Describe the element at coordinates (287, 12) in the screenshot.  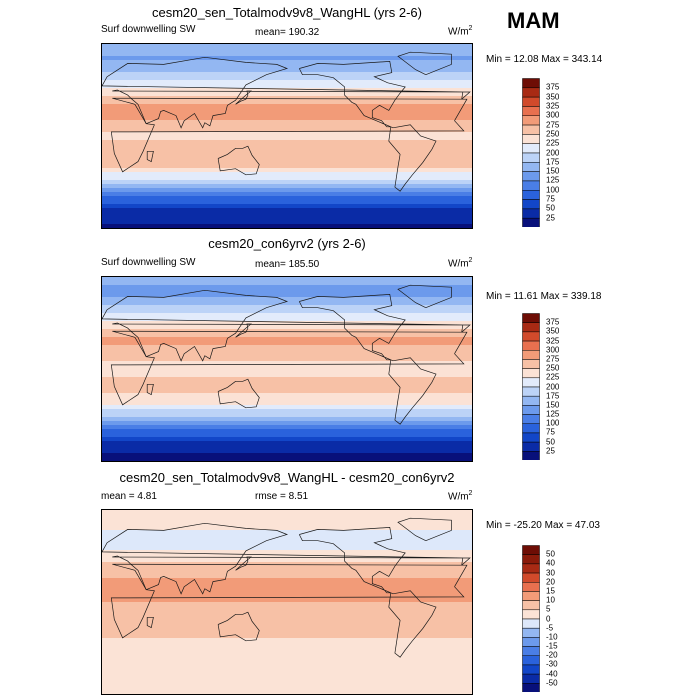
I see `panel1-title: cesm20_sen_Totalmodv9v8_WangHL (yrs 2-6)` at that location.